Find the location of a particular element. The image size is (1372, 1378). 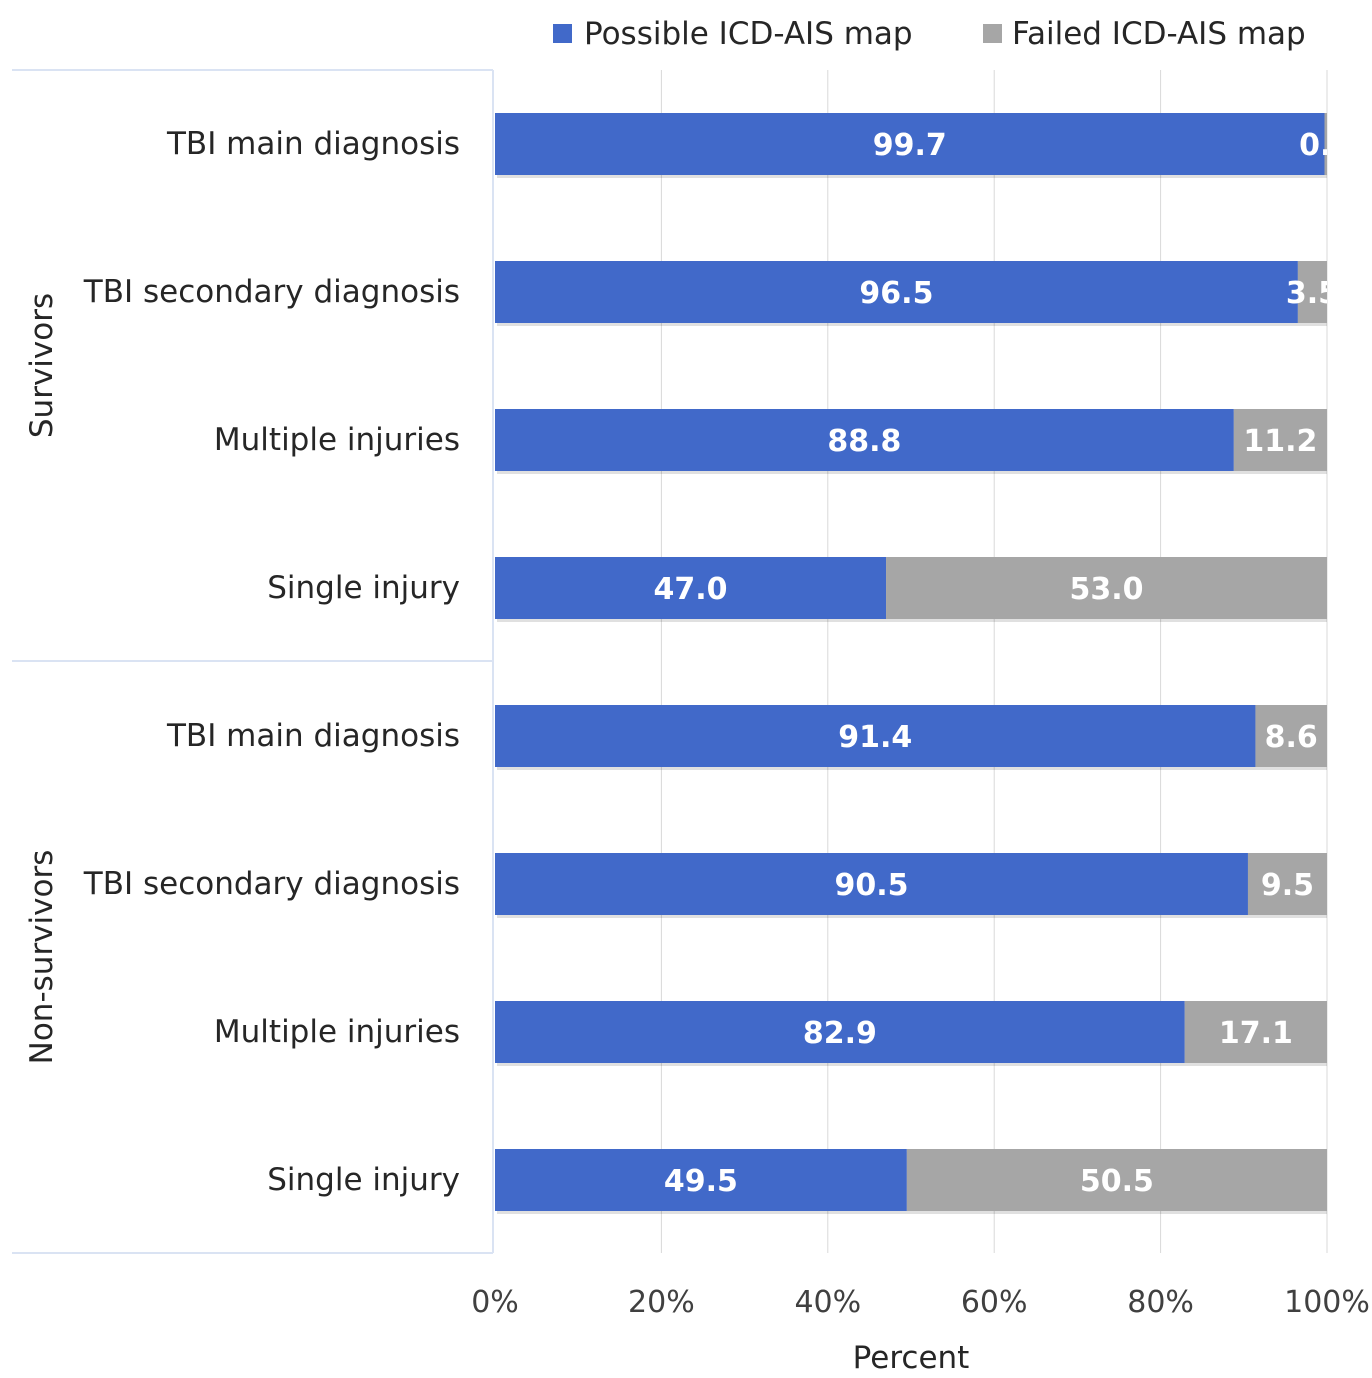

bar-data-label: 47.0 is located at coordinates (691, 589).